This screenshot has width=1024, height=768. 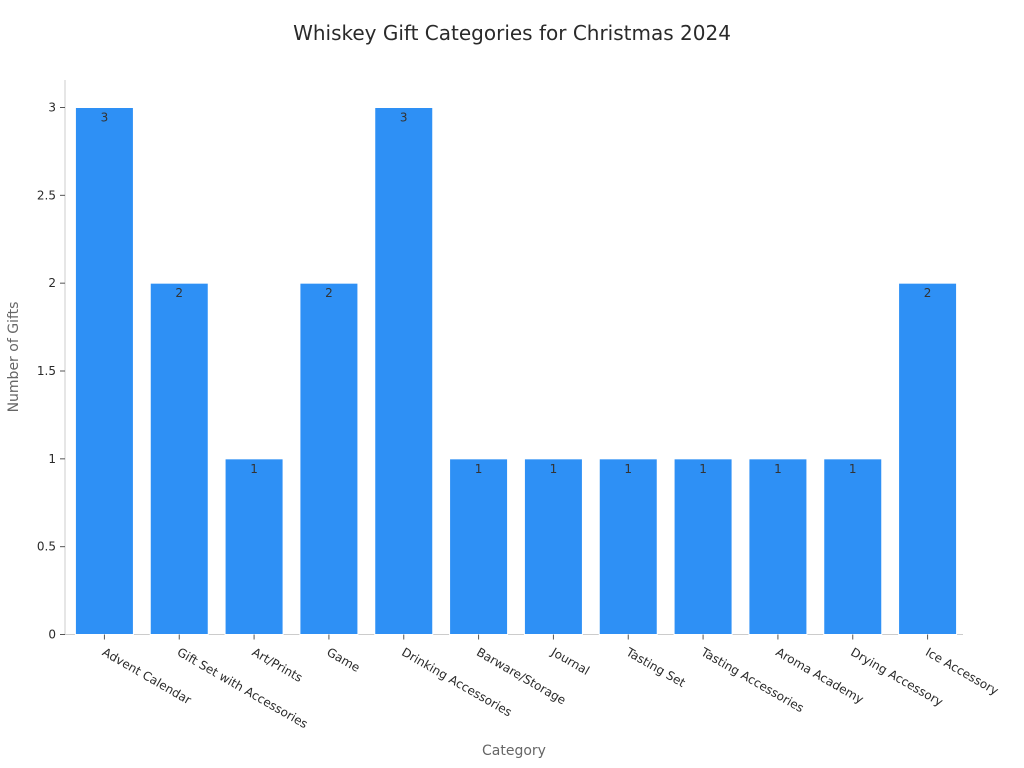 I want to click on x-axis-title: Category, so click(x=514, y=751).